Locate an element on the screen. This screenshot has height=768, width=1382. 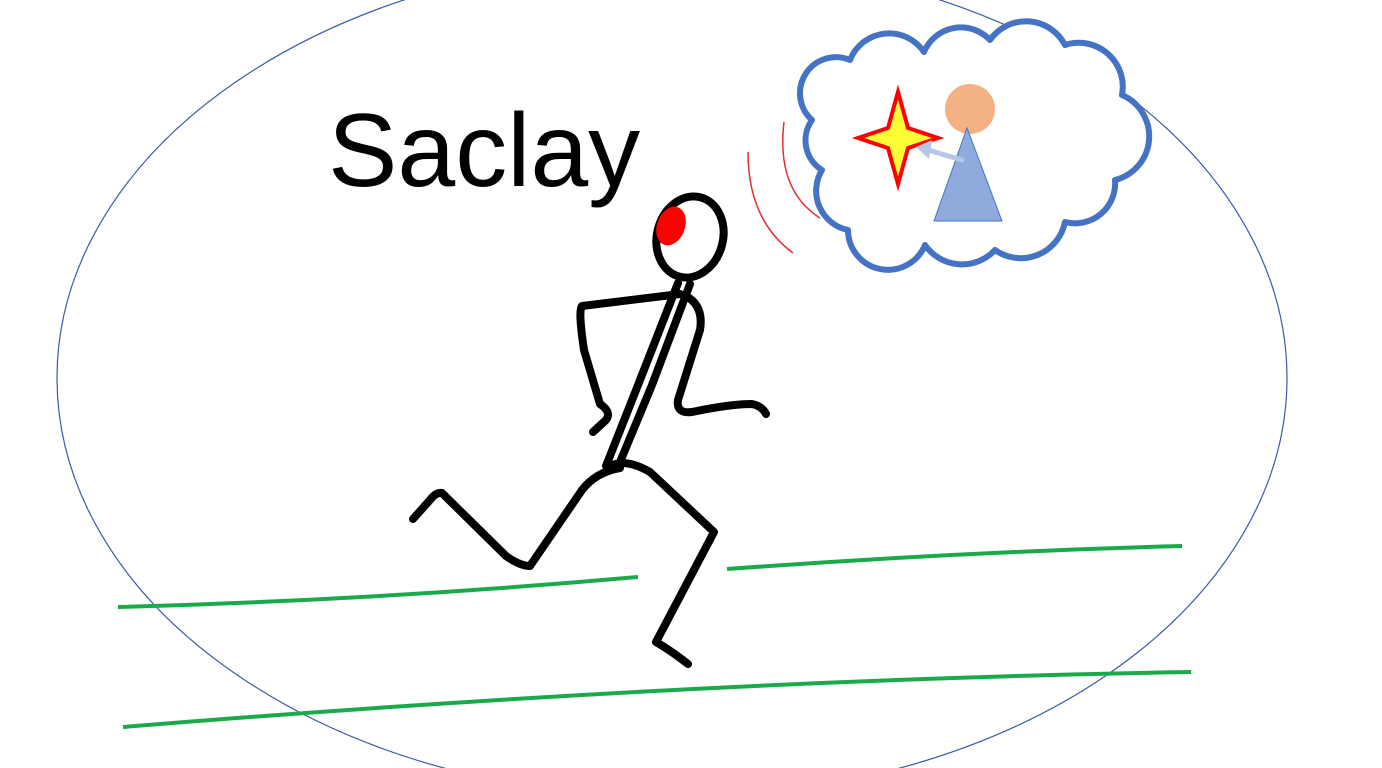
arrow-icon is located at coordinates (940, 151).